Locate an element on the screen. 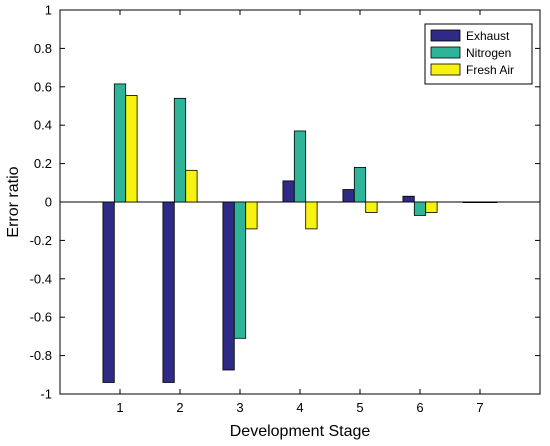 The image size is (550, 446). y-tick-label: 0.8 is located at coordinates (43, 48).